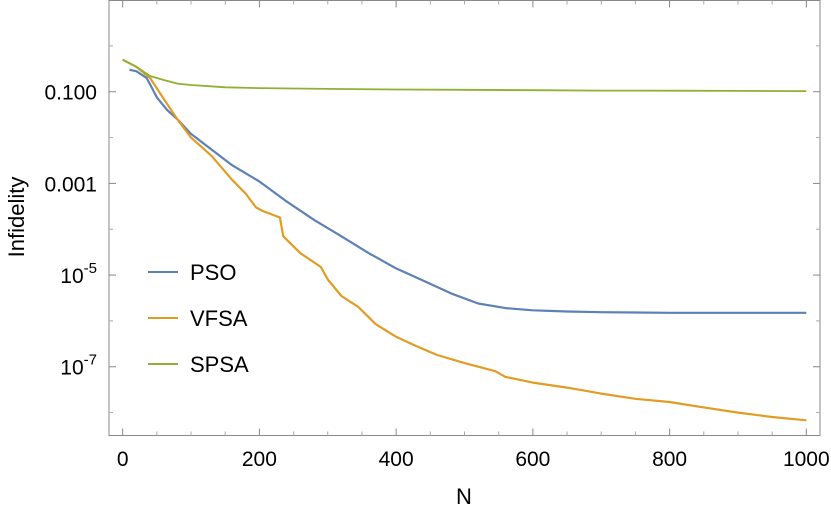 The image size is (831, 515). I want to click on legend: PSO VFSA SPSA, so click(198, 318).